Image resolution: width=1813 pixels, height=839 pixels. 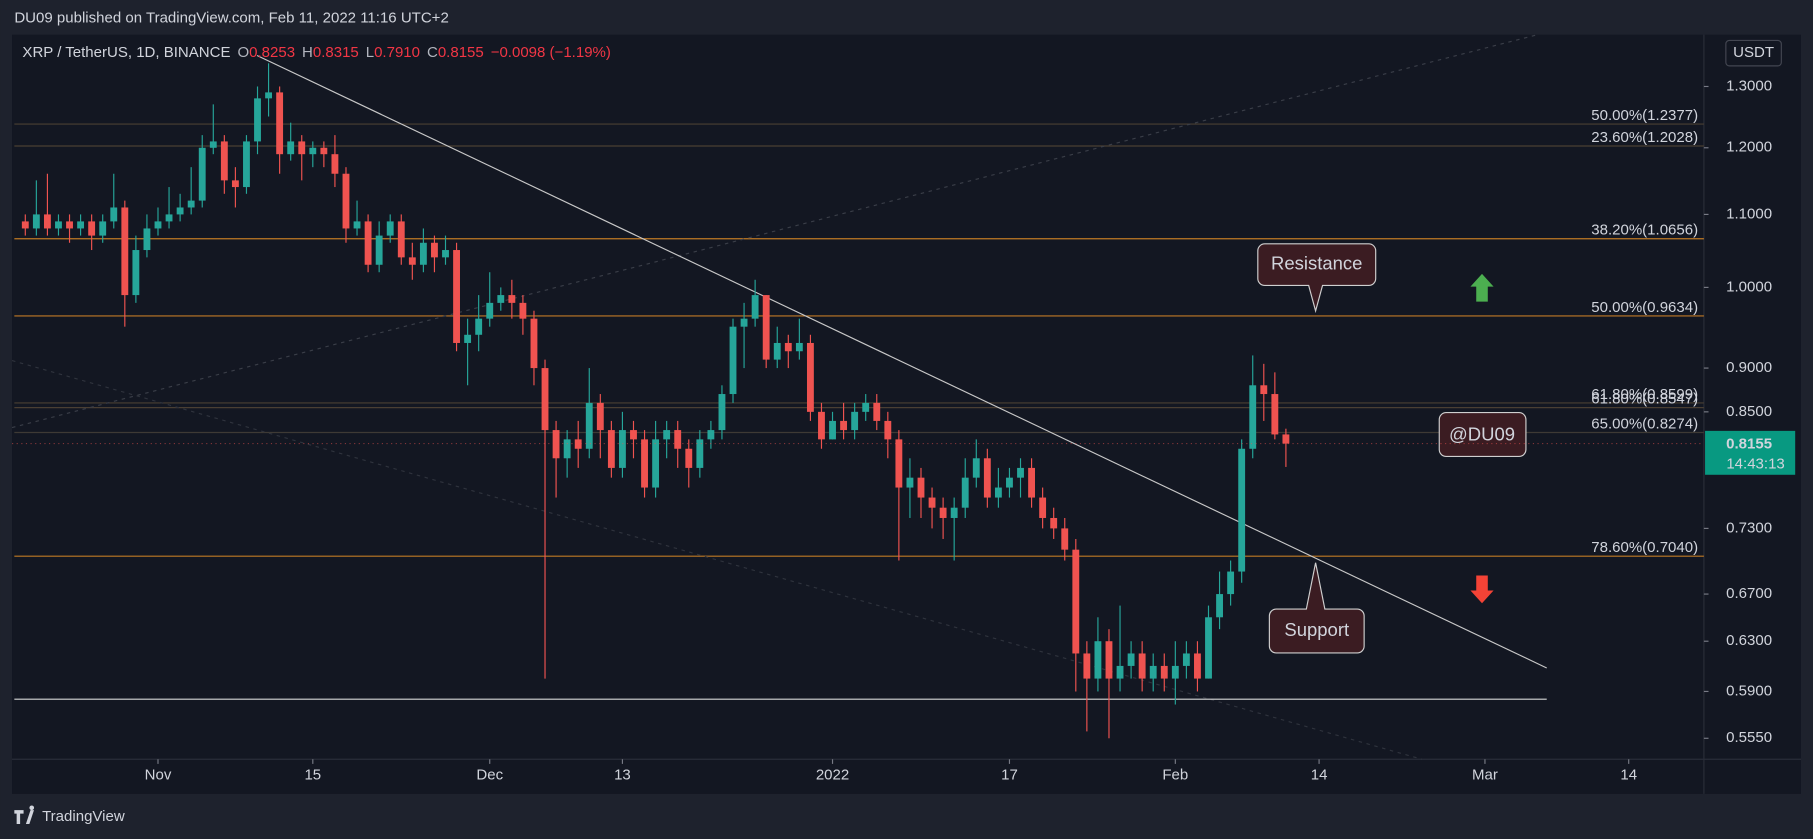 What do you see at coordinates (1644, 115) in the screenshot?
I see `fib-label: 50.00%(1.2377)` at bounding box center [1644, 115].